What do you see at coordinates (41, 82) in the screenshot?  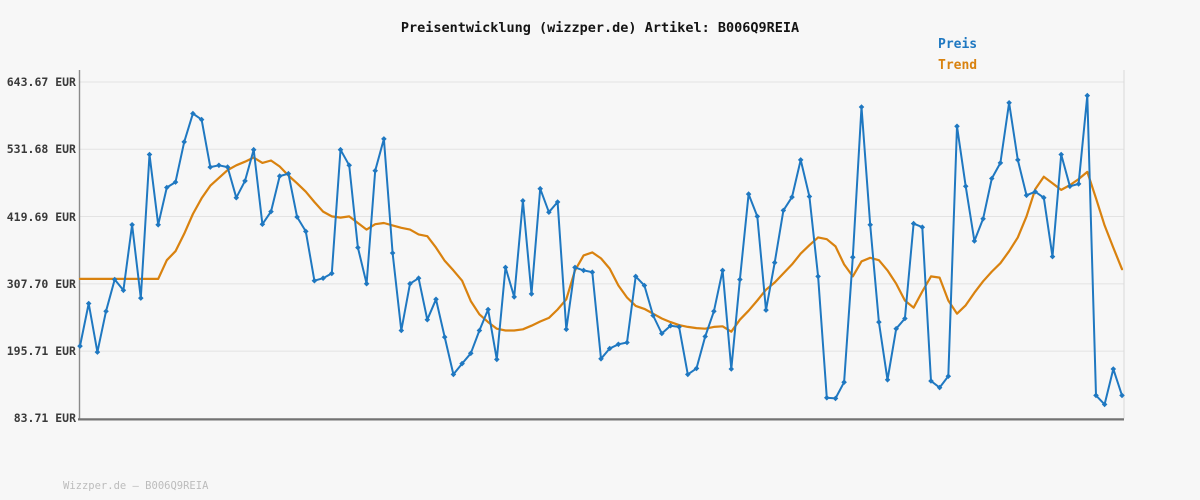 I see `y-tick-label: 643.67 EUR` at bounding box center [41, 82].